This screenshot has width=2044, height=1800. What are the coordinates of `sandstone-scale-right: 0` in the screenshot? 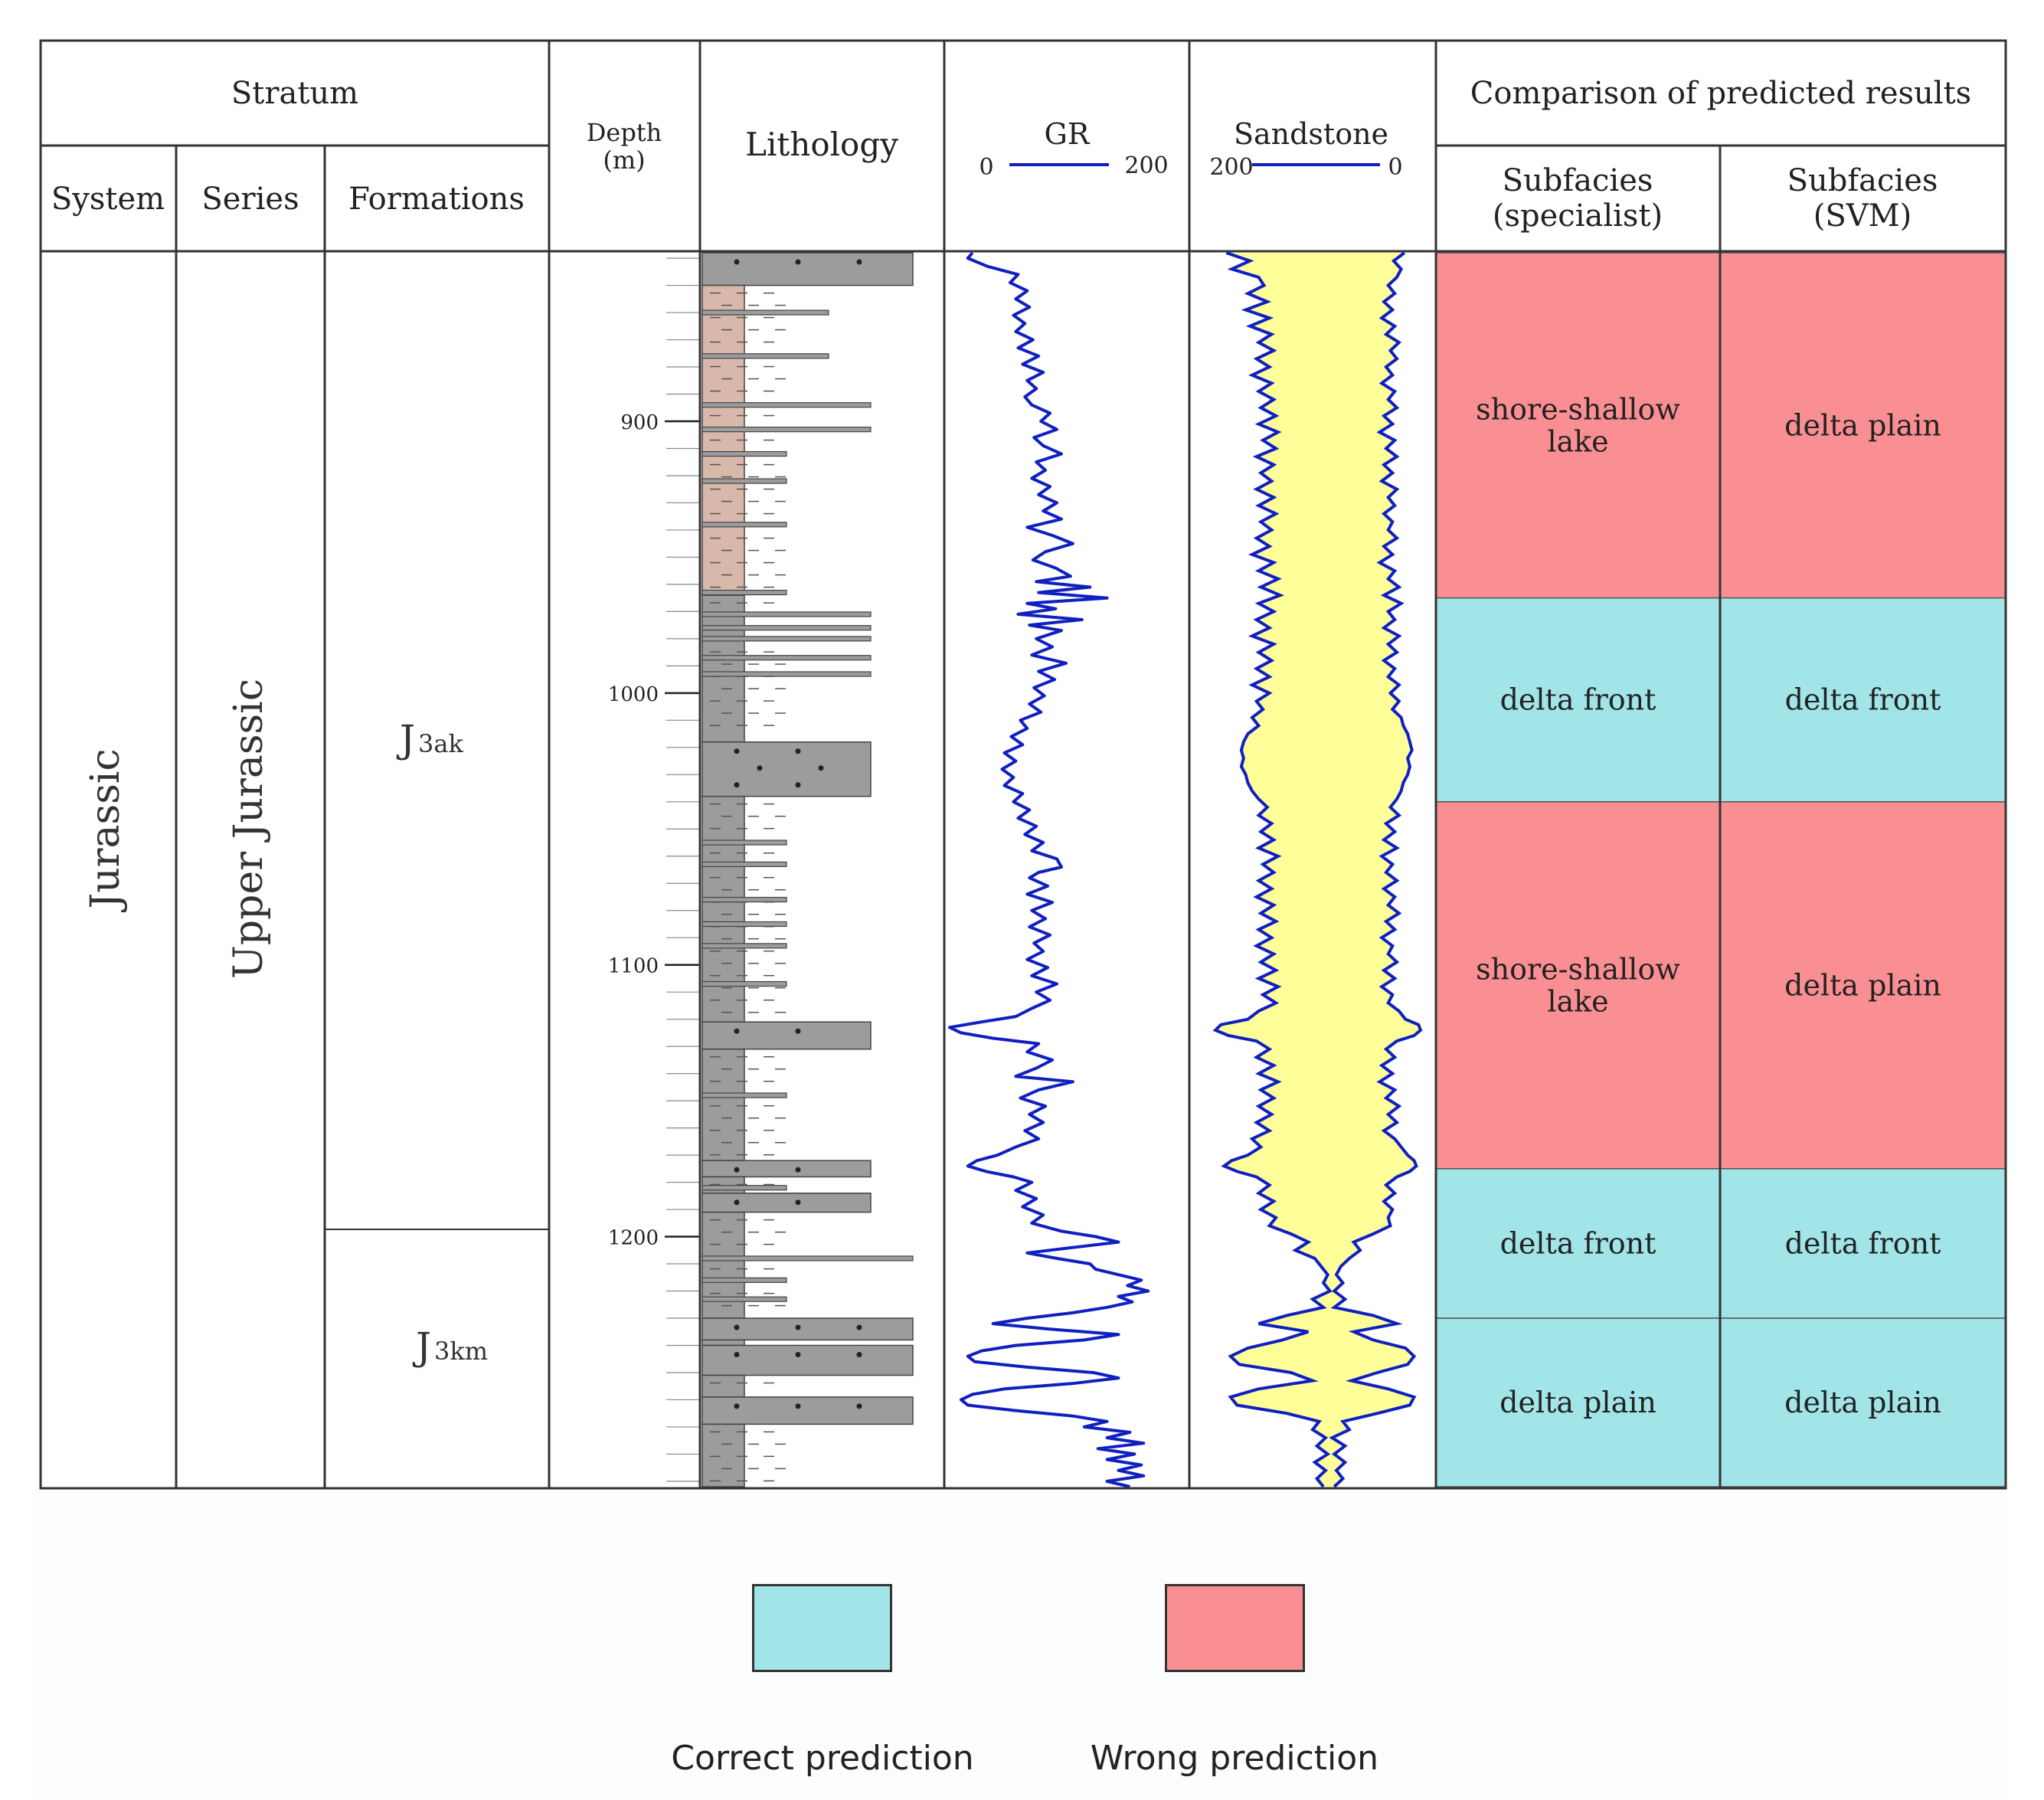 It's located at (1395, 167).